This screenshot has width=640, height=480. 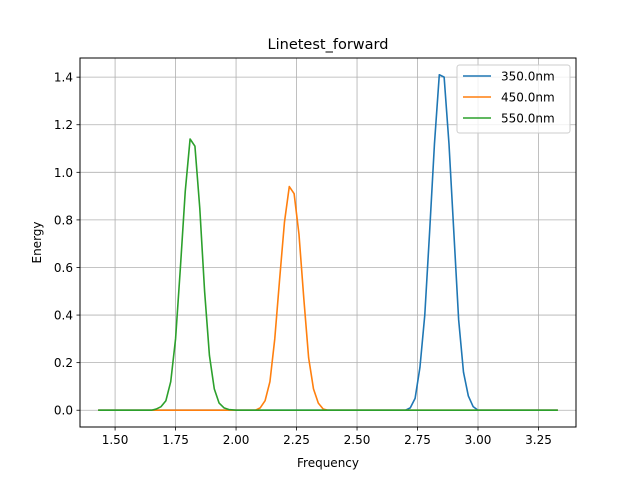 I want to click on y-tick-label: 1.2, so click(x=63, y=125).